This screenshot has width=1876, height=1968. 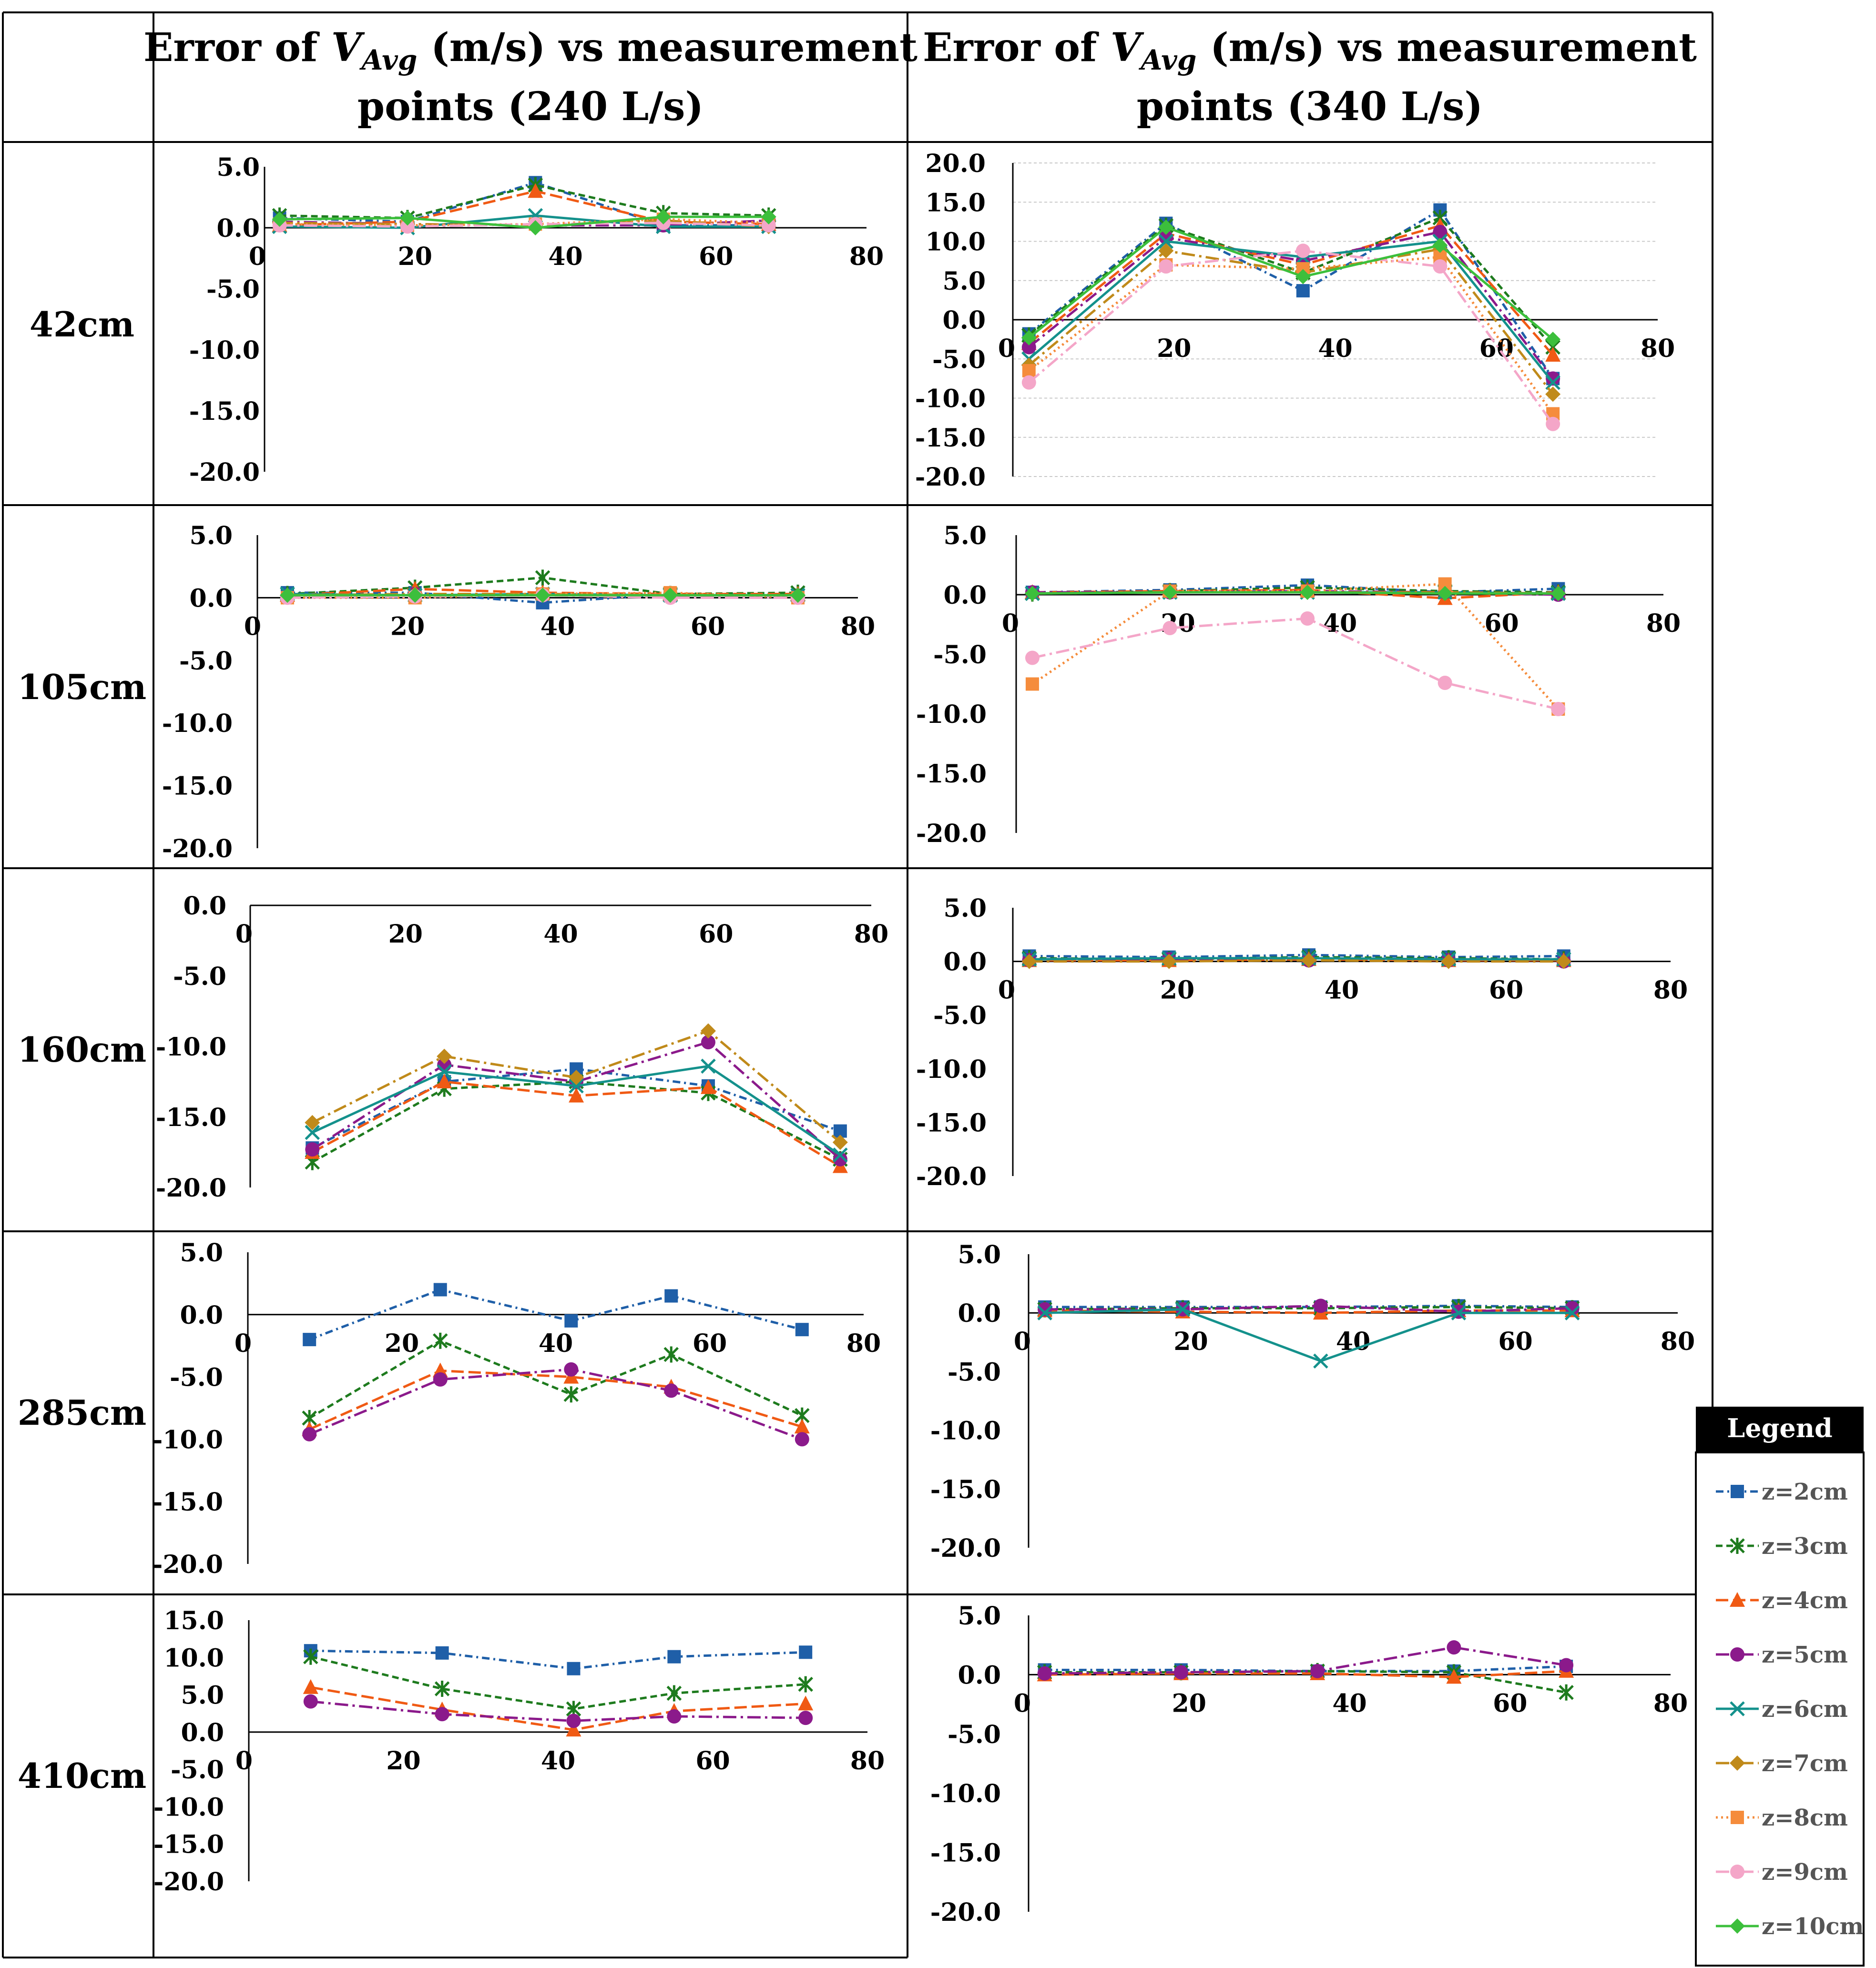 What do you see at coordinates (1310, 107) in the screenshot?
I see `col2-title-line2: points (340 L/s)` at bounding box center [1310, 107].